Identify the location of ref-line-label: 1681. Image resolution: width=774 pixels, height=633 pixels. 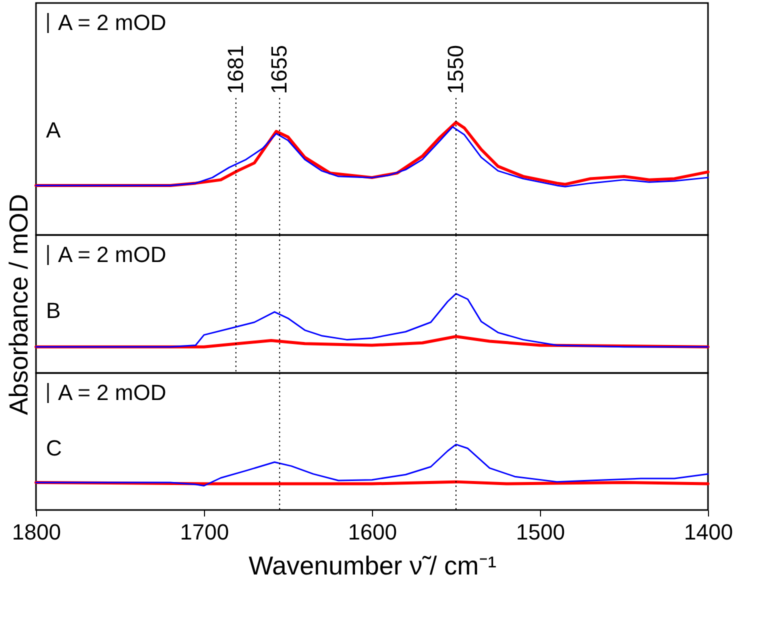
(235, 69).